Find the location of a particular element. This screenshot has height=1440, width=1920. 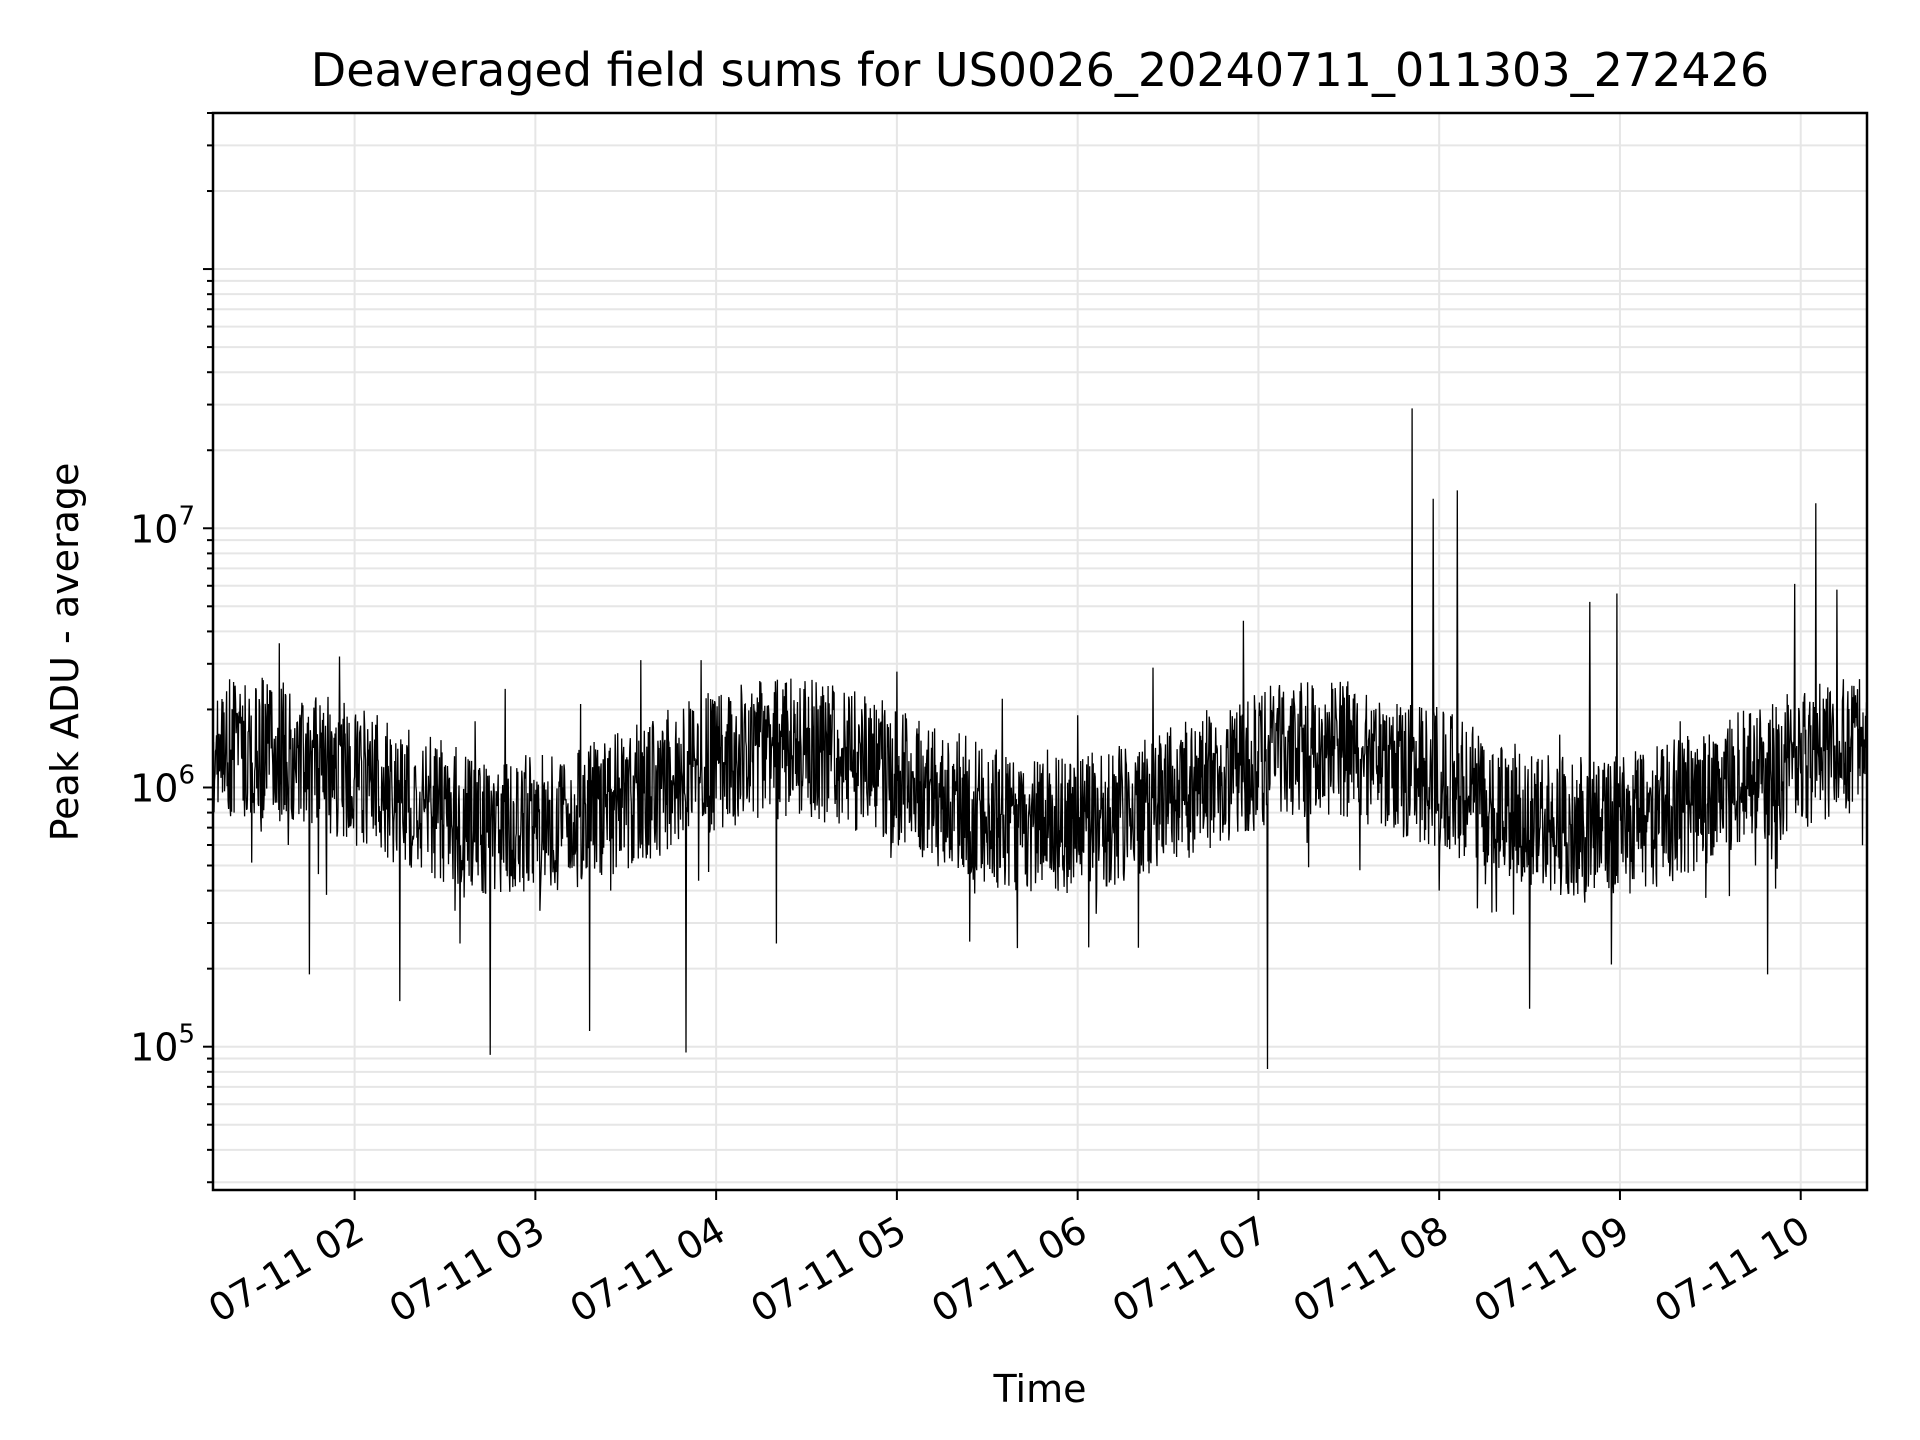

y-tick-label: 10⁶ is located at coordinates (162, 785).